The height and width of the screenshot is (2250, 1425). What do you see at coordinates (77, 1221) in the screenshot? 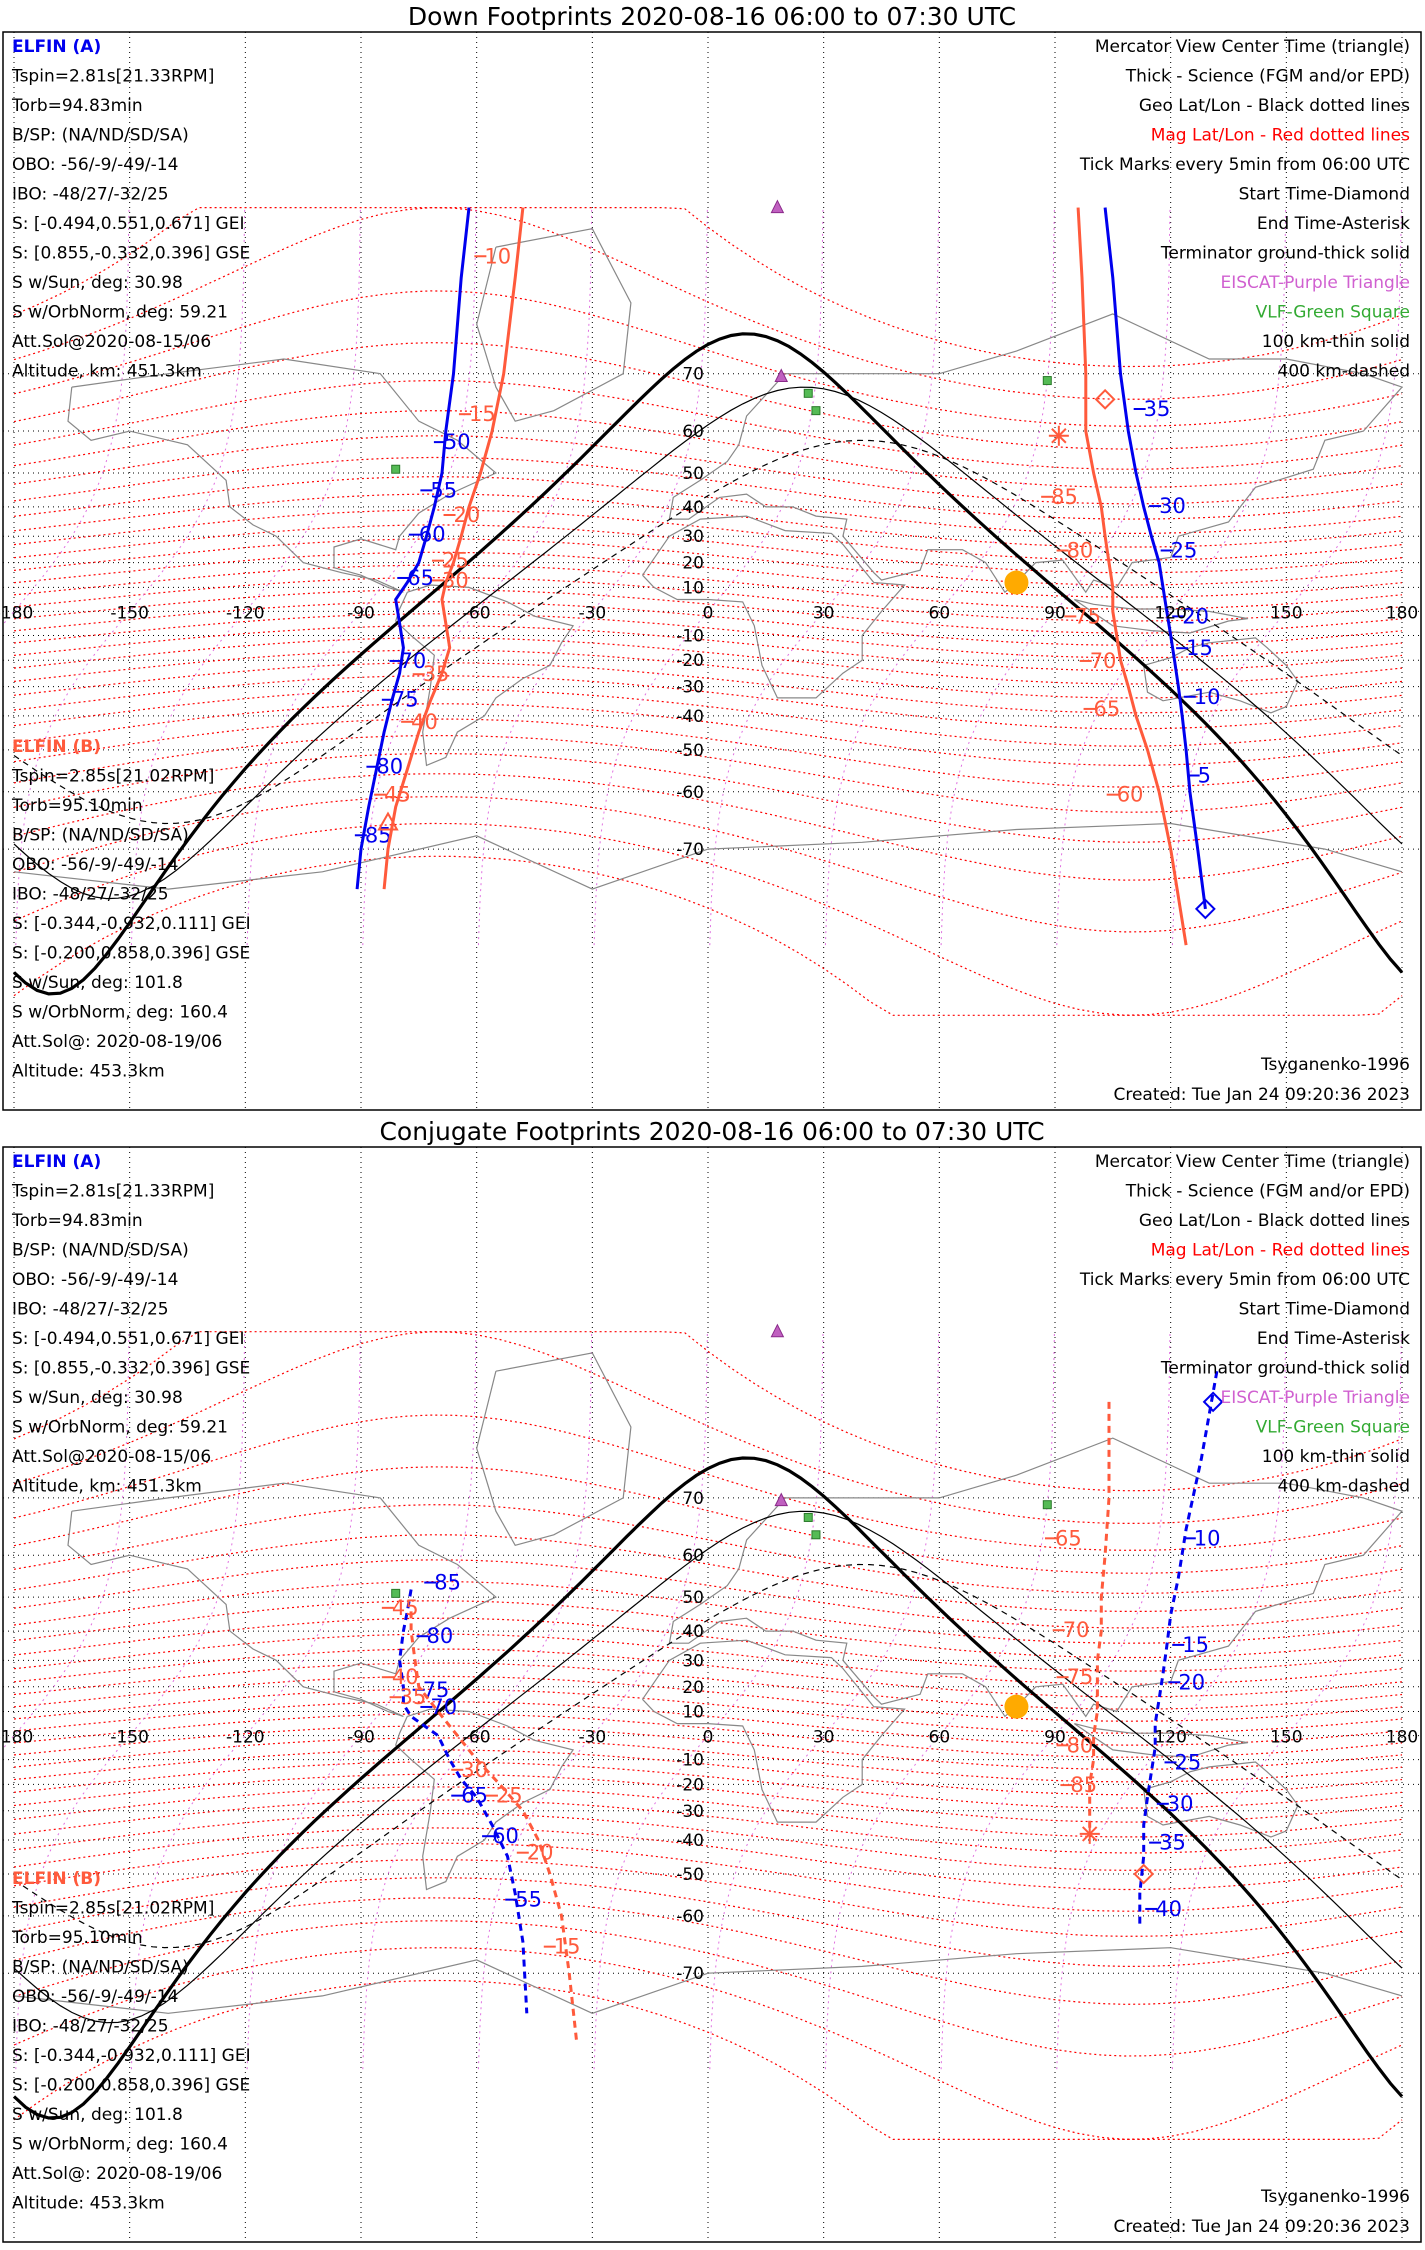
I see `elfin-a-torb: Torb=94.83min` at bounding box center [77, 1221].